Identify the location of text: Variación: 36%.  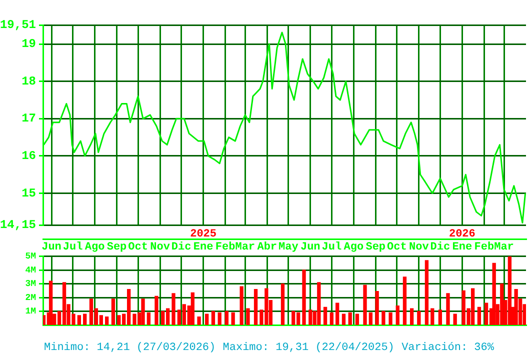
(448, 348).